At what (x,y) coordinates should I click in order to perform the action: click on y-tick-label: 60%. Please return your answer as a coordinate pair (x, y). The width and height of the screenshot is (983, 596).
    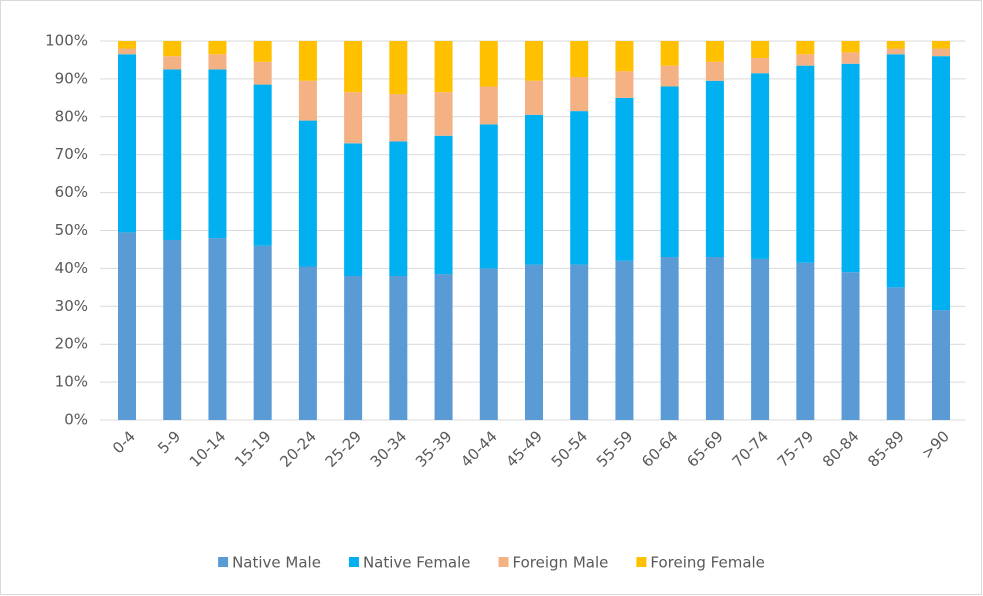
    Looking at the image, I should click on (71, 192).